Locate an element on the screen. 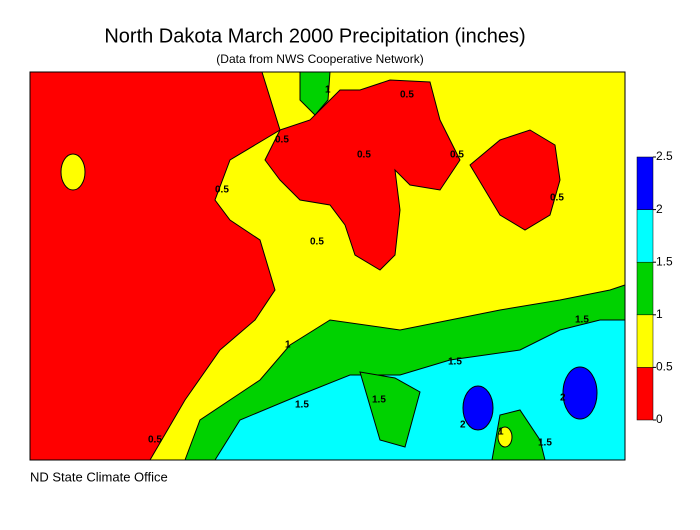 The height and width of the screenshot is (530, 700). legend: 0 0.5 1 1.5 2 2.5 is located at coordinates (654, 287).